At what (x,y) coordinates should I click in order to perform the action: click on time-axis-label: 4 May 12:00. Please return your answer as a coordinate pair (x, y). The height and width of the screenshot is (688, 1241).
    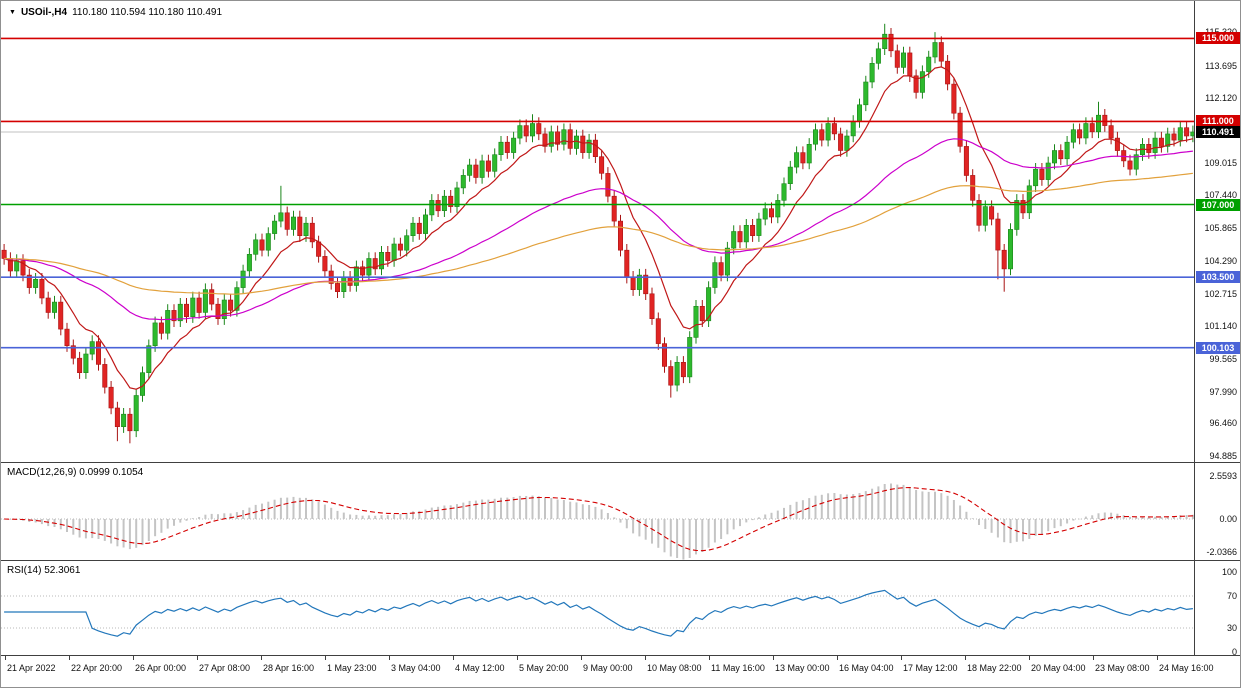
    Looking at the image, I should click on (480, 668).